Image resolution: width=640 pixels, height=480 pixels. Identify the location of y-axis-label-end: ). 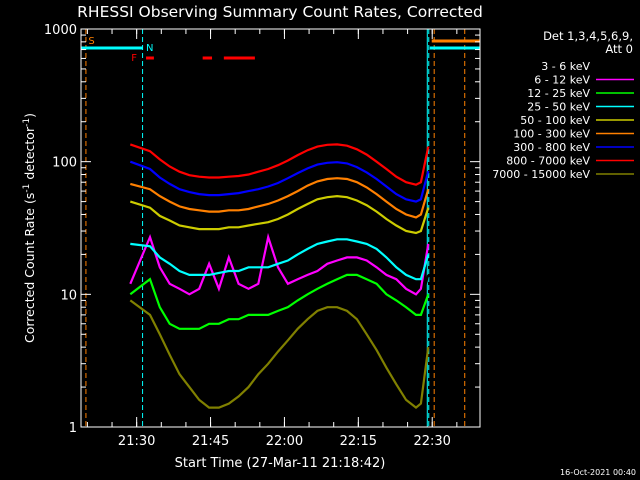
(29, 115).